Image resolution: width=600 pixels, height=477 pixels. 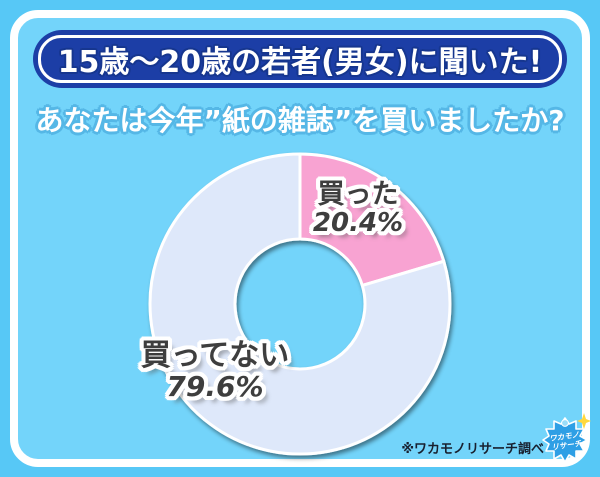 I want to click on svg-text: ワカモノ, so click(x=564, y=436).